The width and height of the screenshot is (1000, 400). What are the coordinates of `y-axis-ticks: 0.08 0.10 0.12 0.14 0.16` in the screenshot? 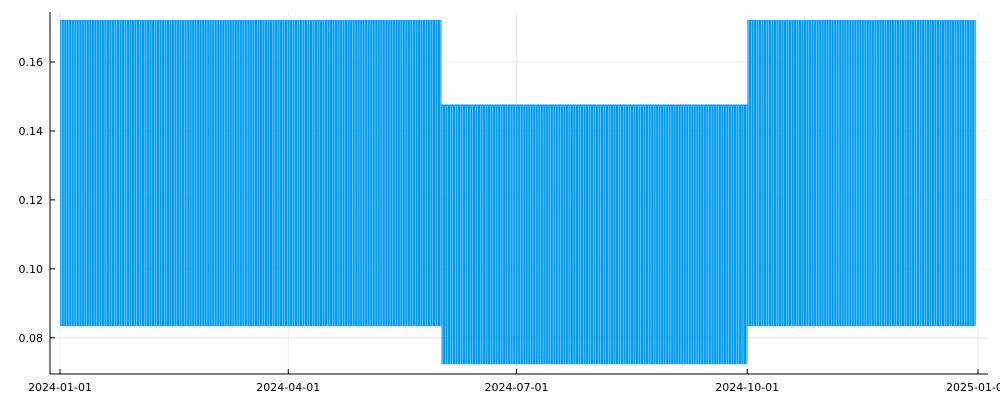 It's located at (37, 200).